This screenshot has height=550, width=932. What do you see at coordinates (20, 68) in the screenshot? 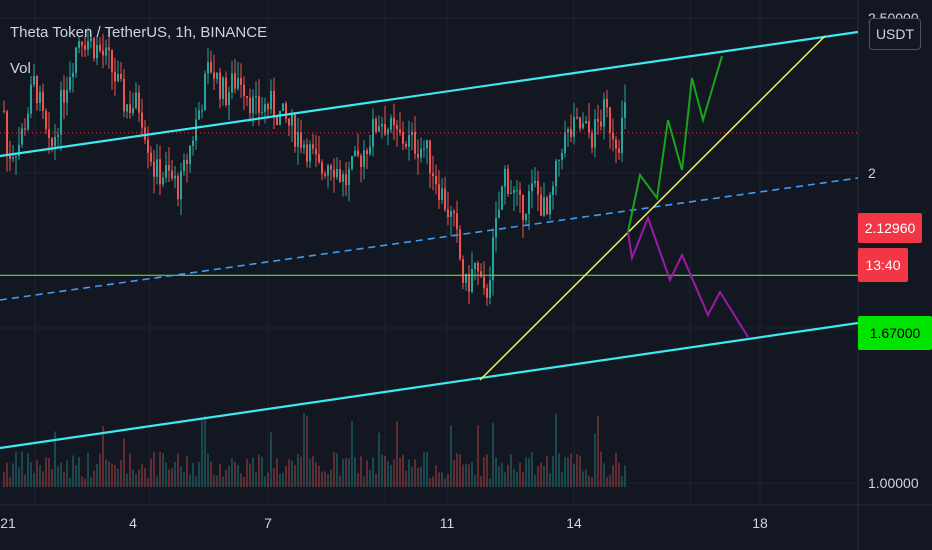
I see `volume-indicator-label: Vol` at bounding box center [20, 68].